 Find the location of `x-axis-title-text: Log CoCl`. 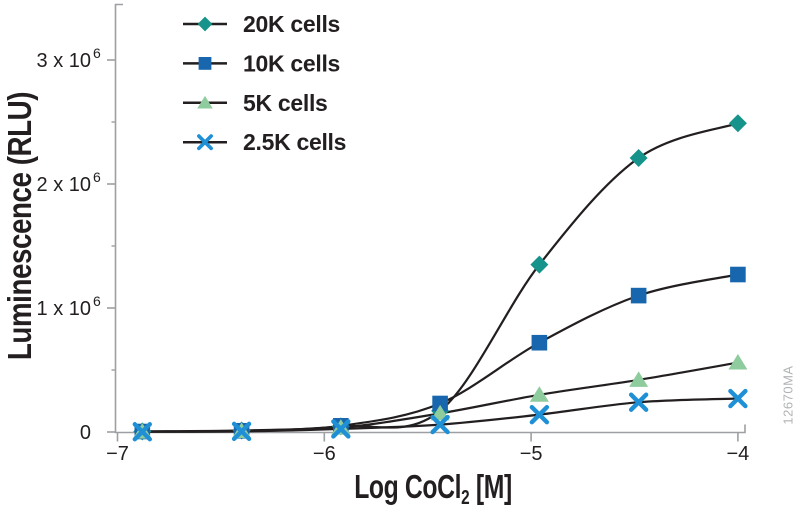

x-axis-title-text: Log CoCl is located at coordinates (408, 487).